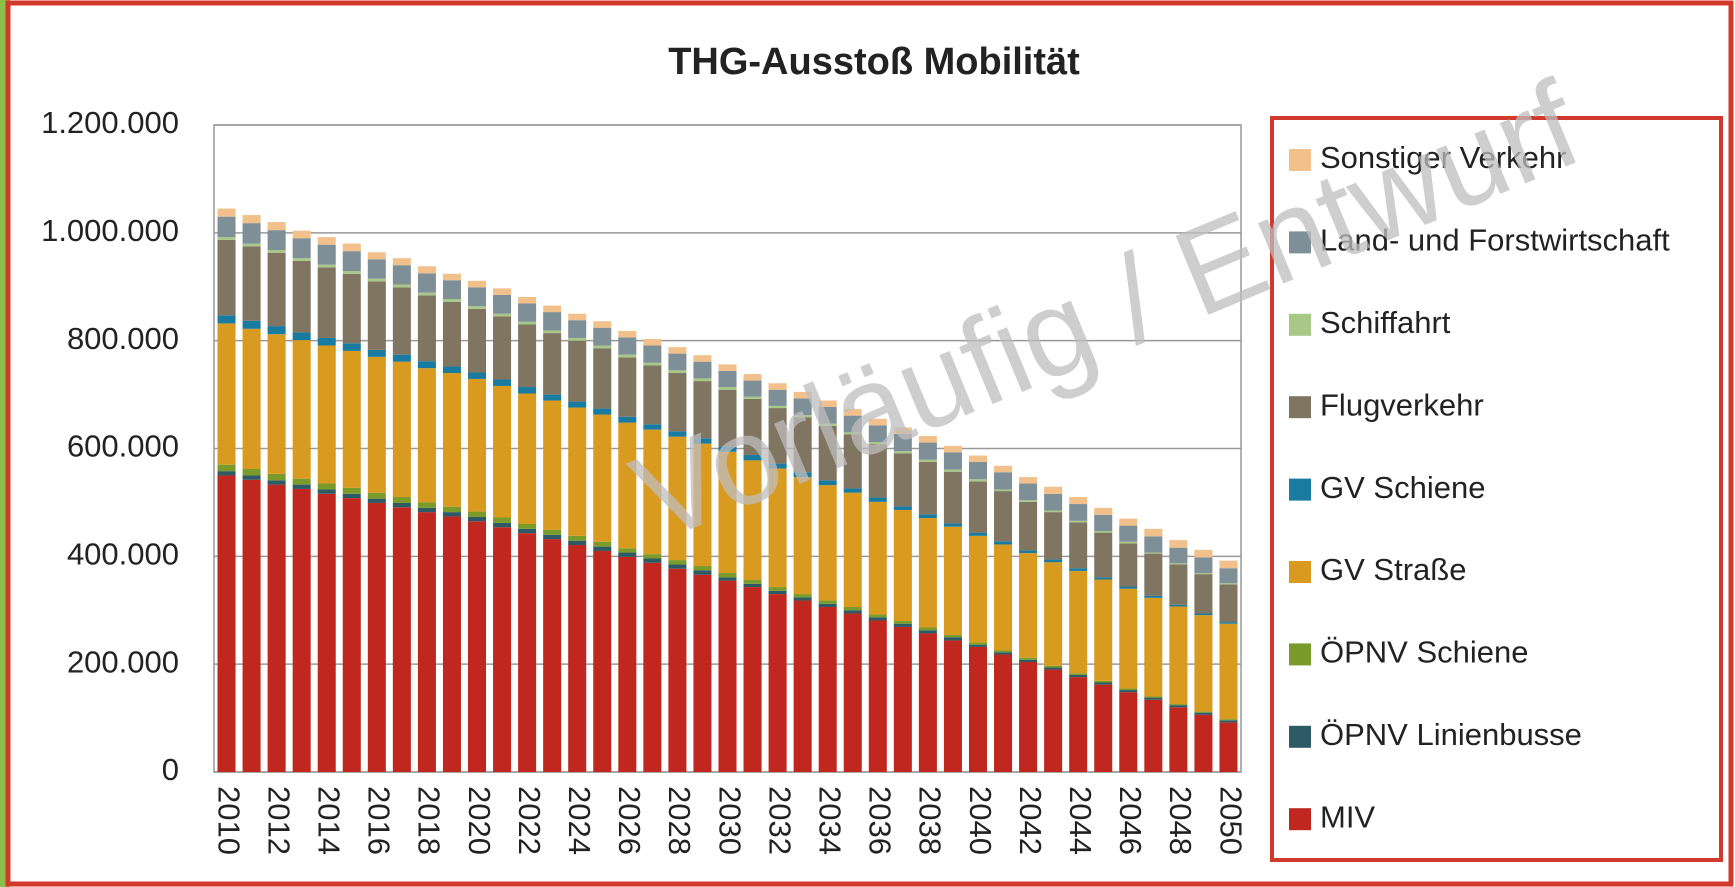  I want to click on legend-label: GV Straße, so click(1393, 569).